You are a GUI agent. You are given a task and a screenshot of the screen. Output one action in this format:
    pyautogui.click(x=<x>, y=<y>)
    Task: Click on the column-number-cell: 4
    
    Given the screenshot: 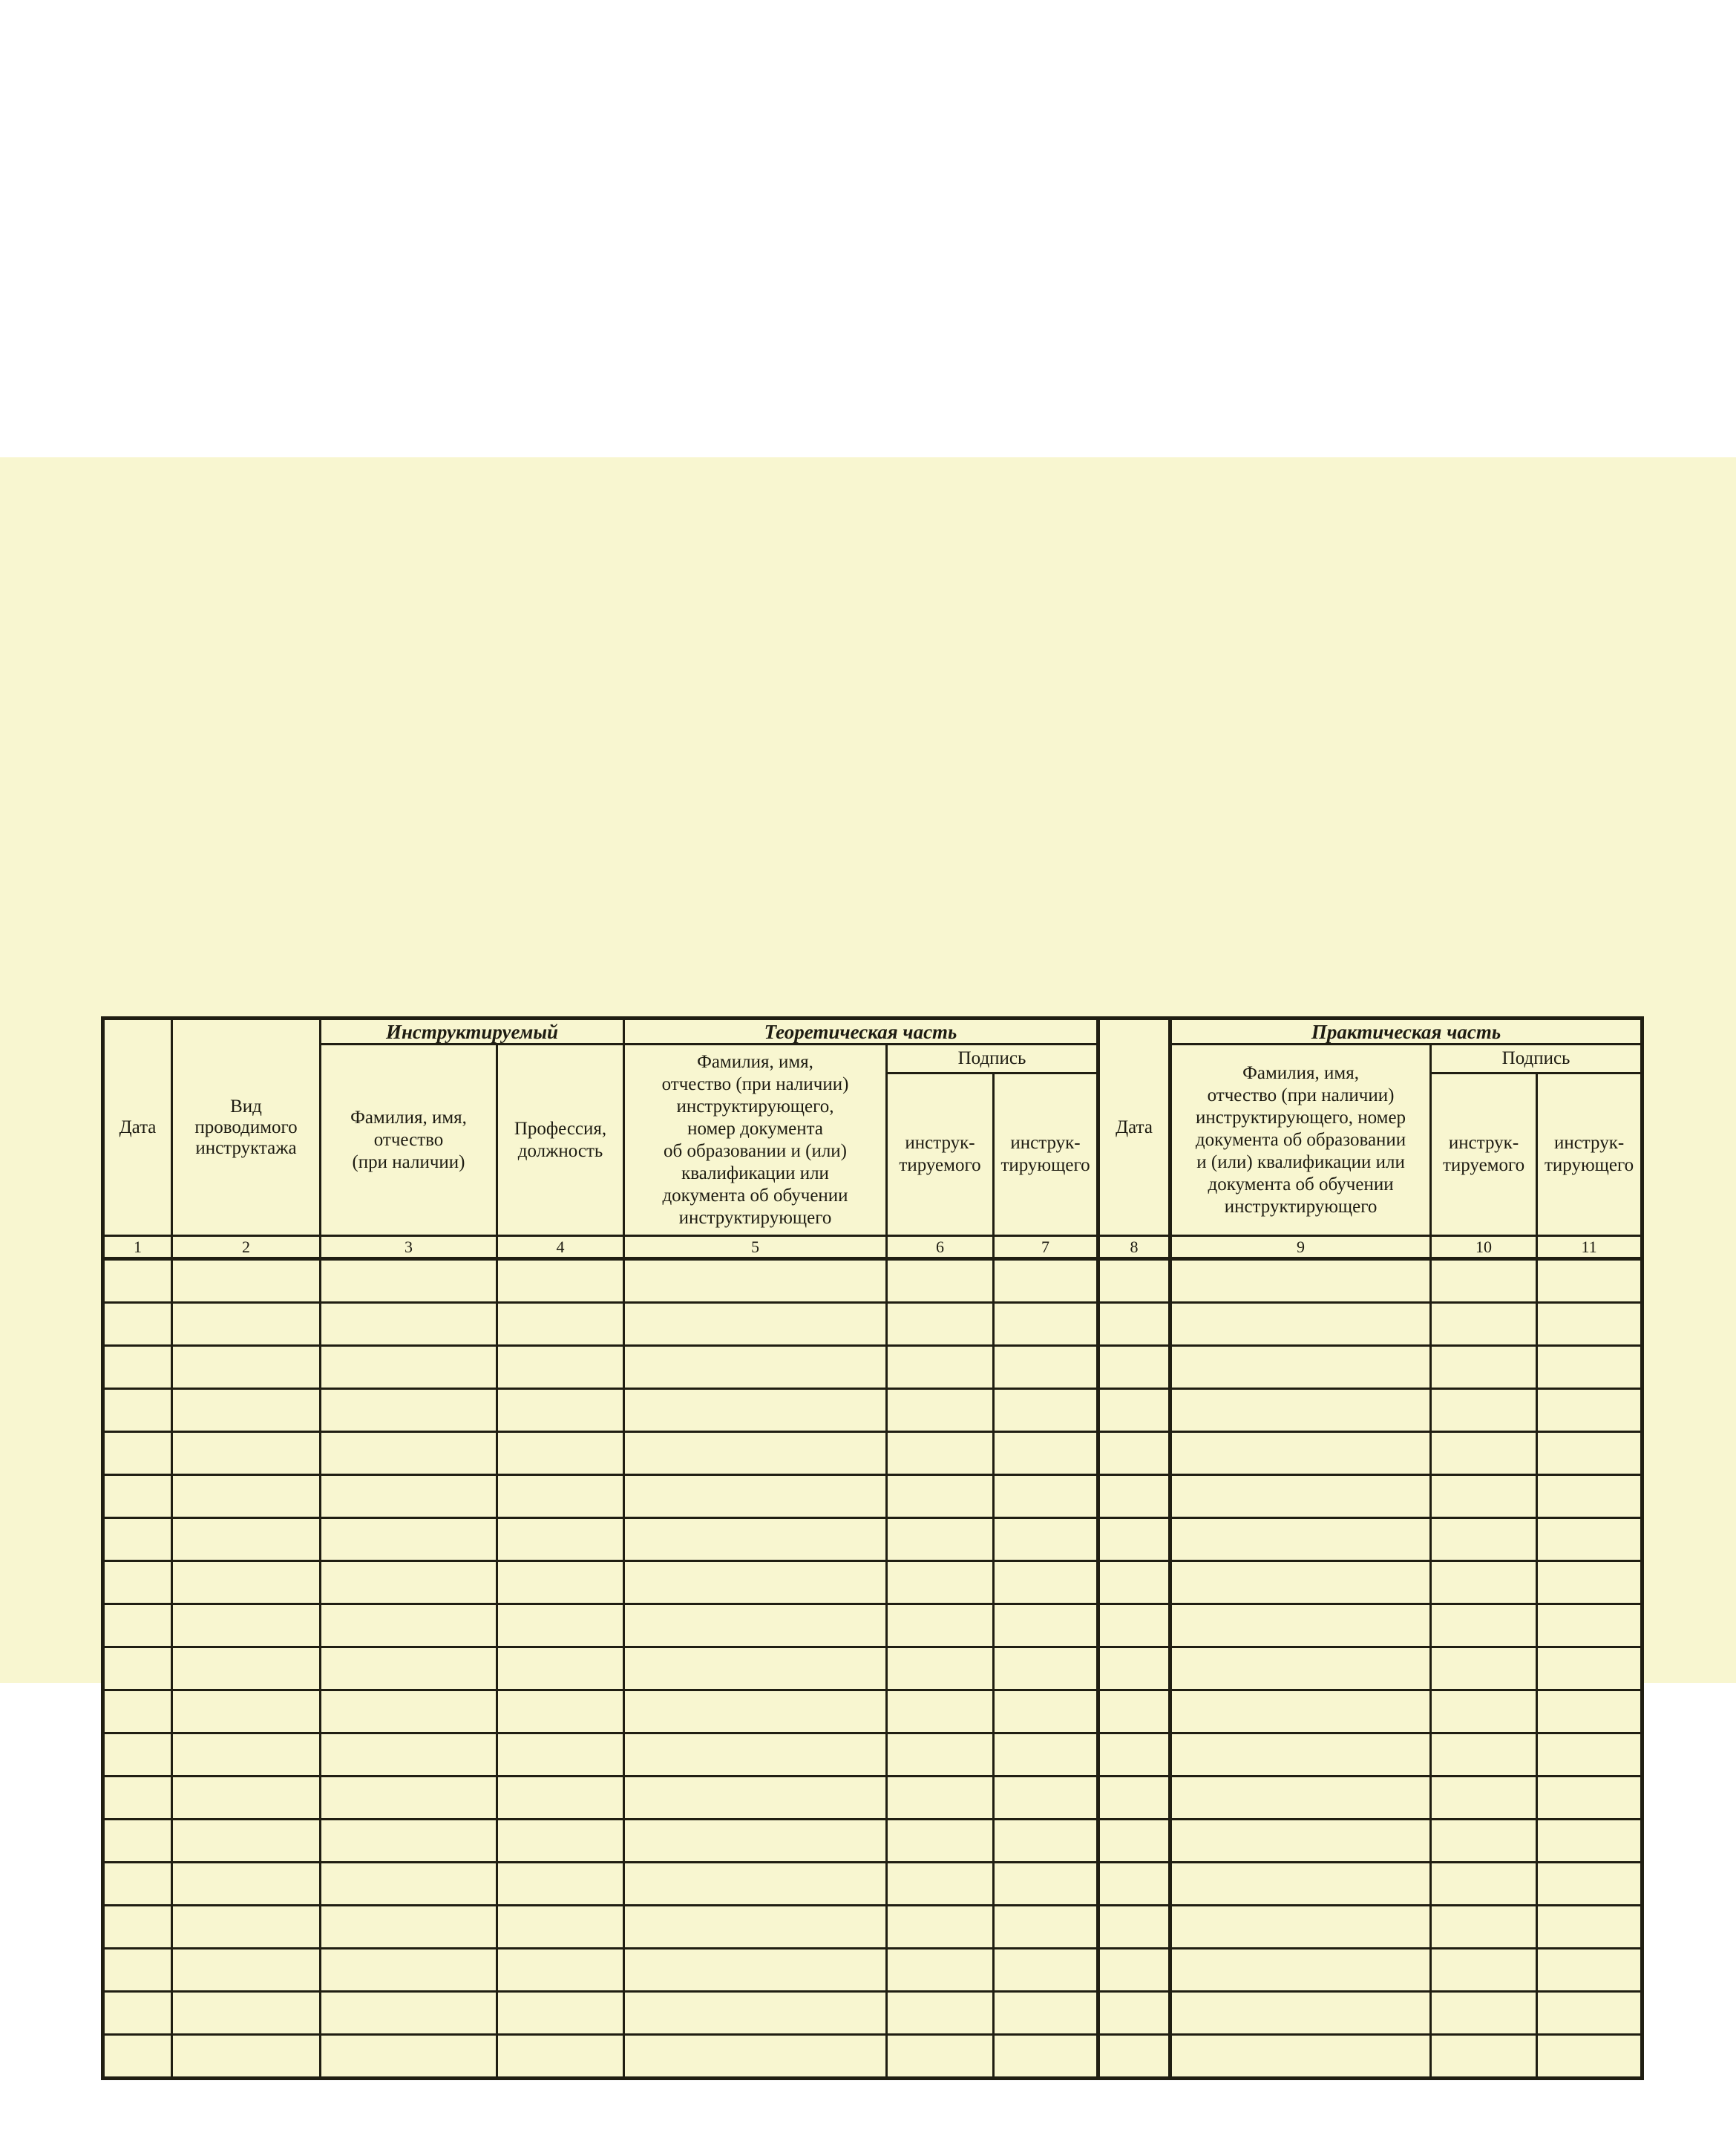 What is the action you would take?
    pyautogui.click(x=560, y=1248)
    